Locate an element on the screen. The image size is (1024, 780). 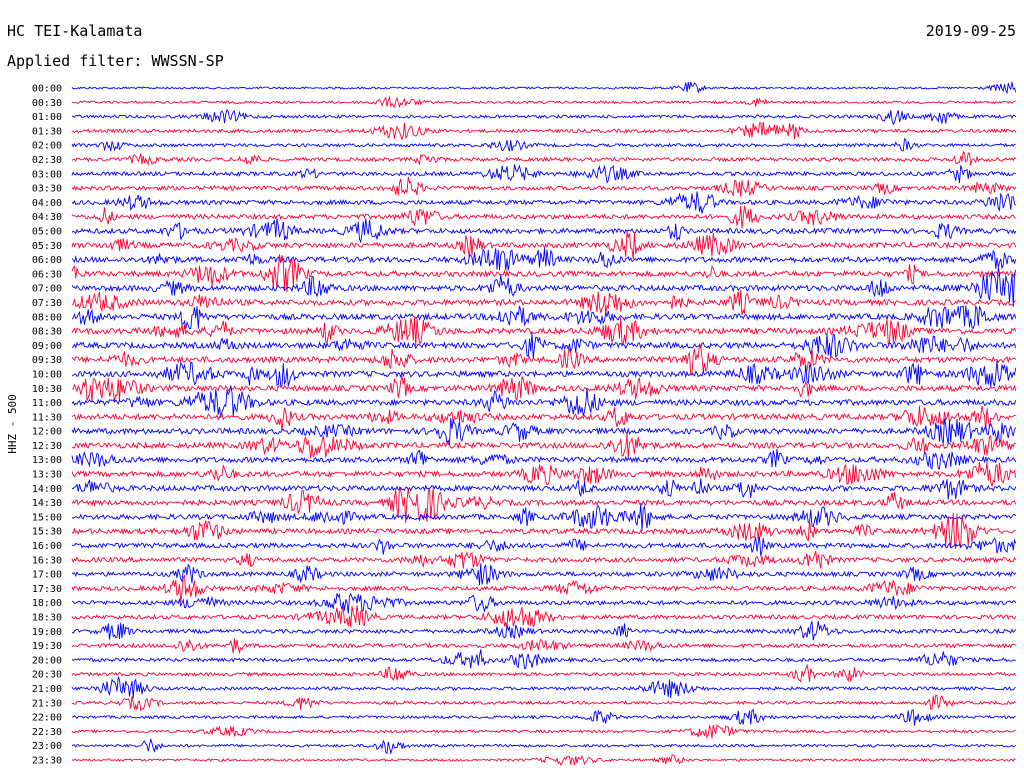
row-time-label: 11:30 is located at coordinates (47, 417).